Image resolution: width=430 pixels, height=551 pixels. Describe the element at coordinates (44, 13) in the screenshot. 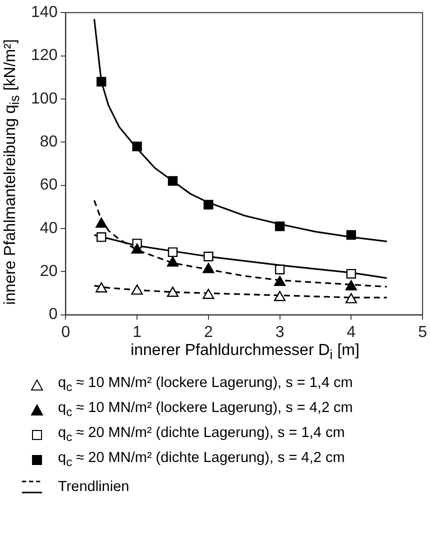

I see `y-tick-label: 140` at that location.